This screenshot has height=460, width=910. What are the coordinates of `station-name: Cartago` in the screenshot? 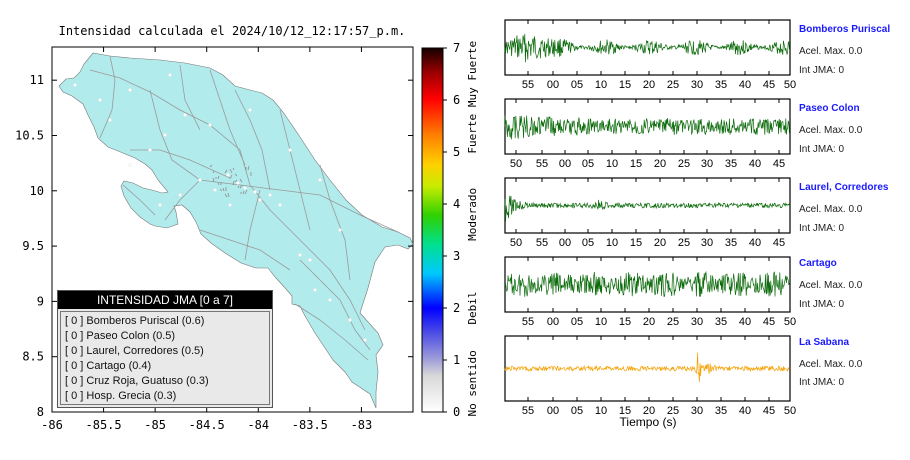 It's located at (818, 263).